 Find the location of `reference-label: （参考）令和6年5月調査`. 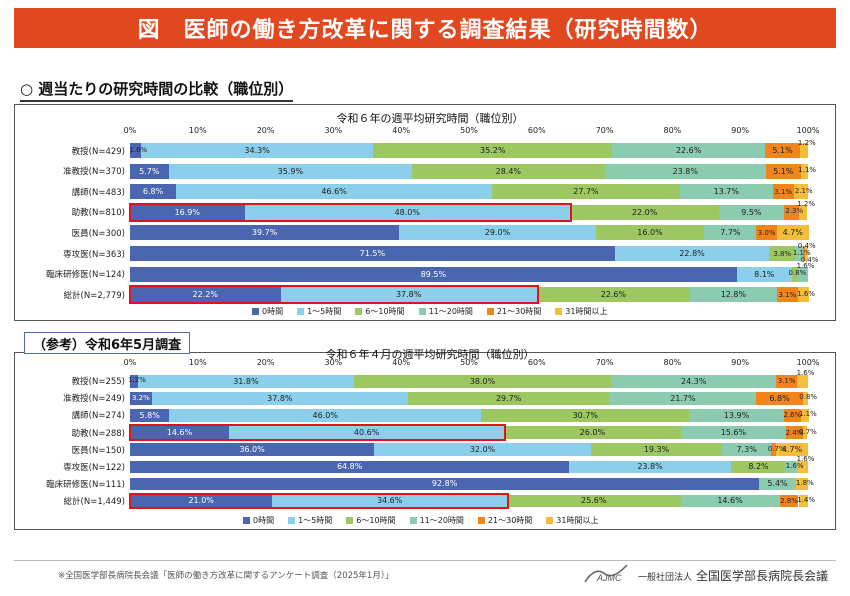

reference-label: （参考）令和6年5月調査 is located at coordinates (107, 343).